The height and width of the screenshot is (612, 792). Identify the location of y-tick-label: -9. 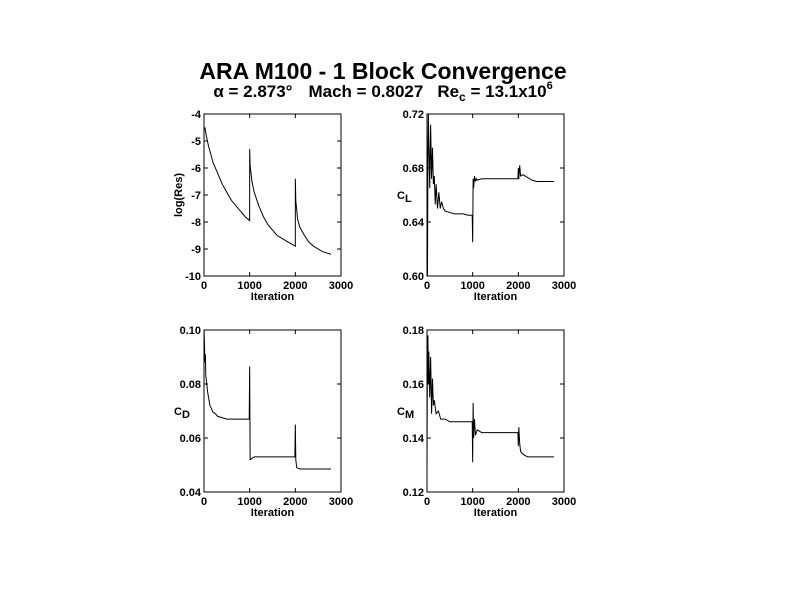
(196, 250).